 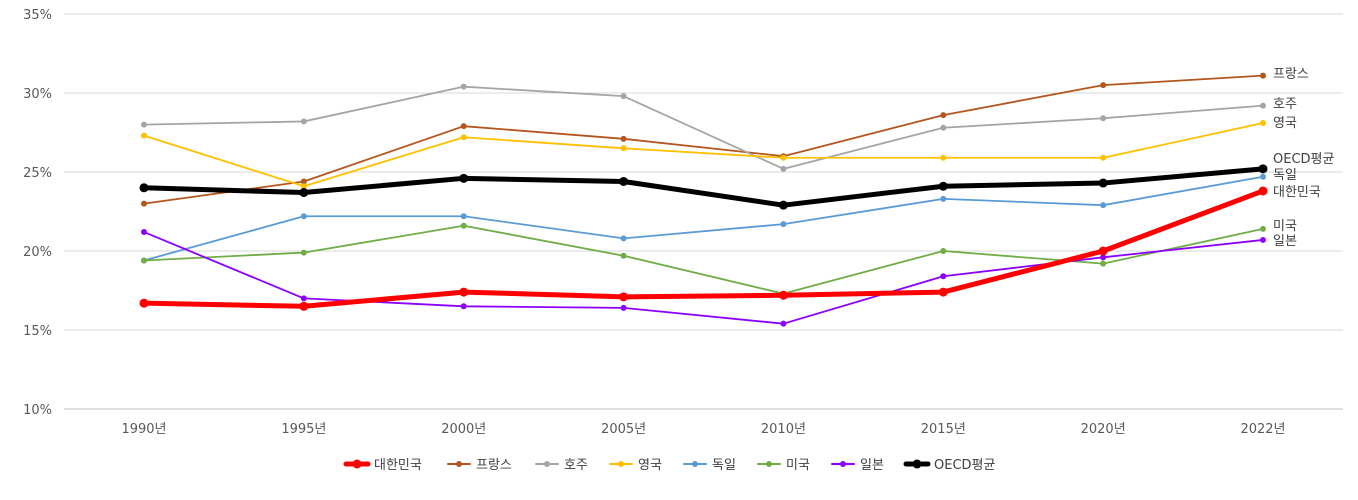 I want to click on end-label: OECD평균, so click(x=1303, y=159).